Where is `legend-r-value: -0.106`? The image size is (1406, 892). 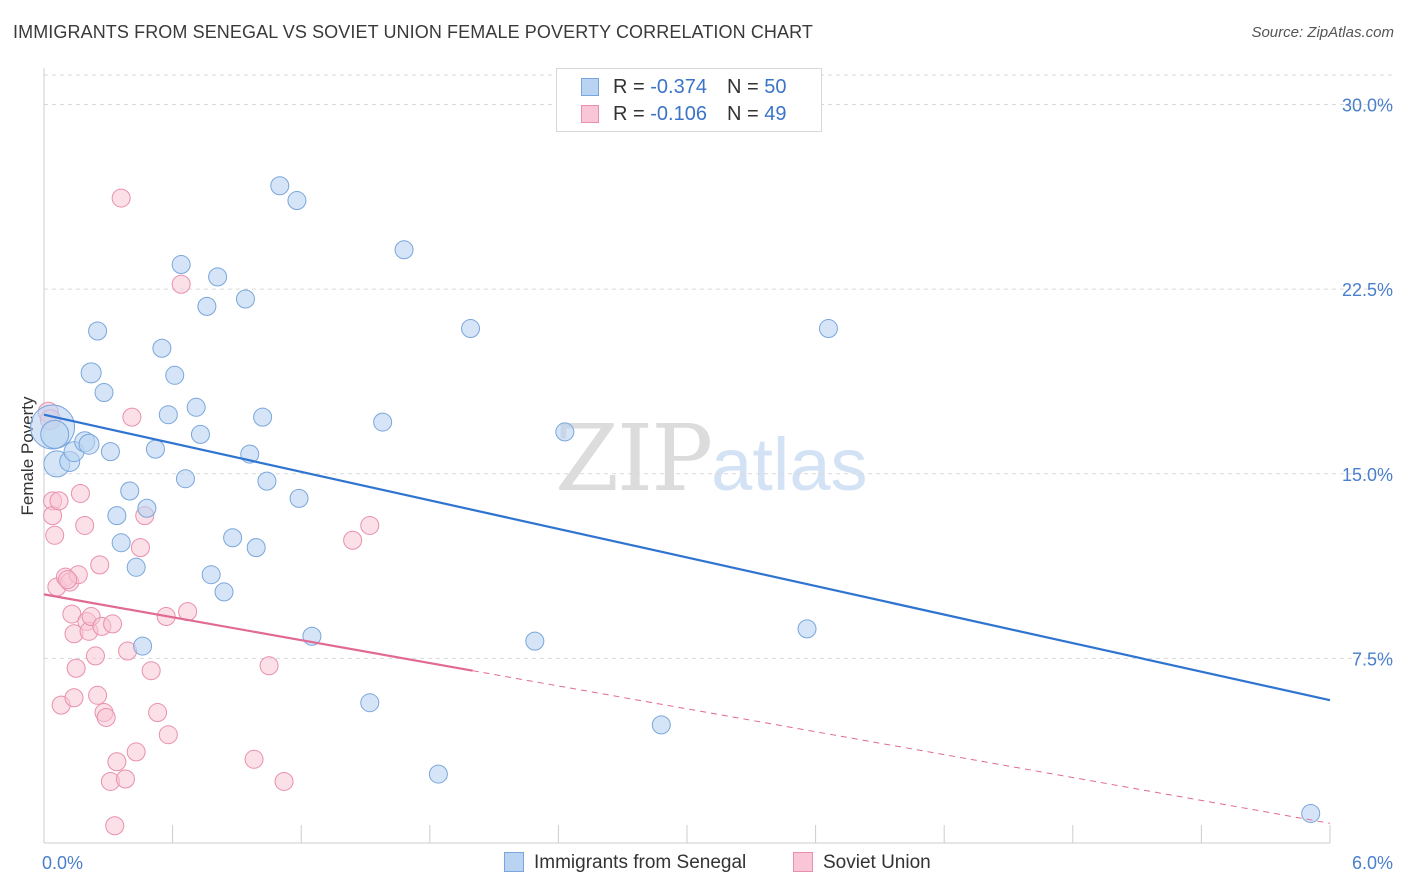 legend-r-value: -0.106 is located at coordinates (678, 114).